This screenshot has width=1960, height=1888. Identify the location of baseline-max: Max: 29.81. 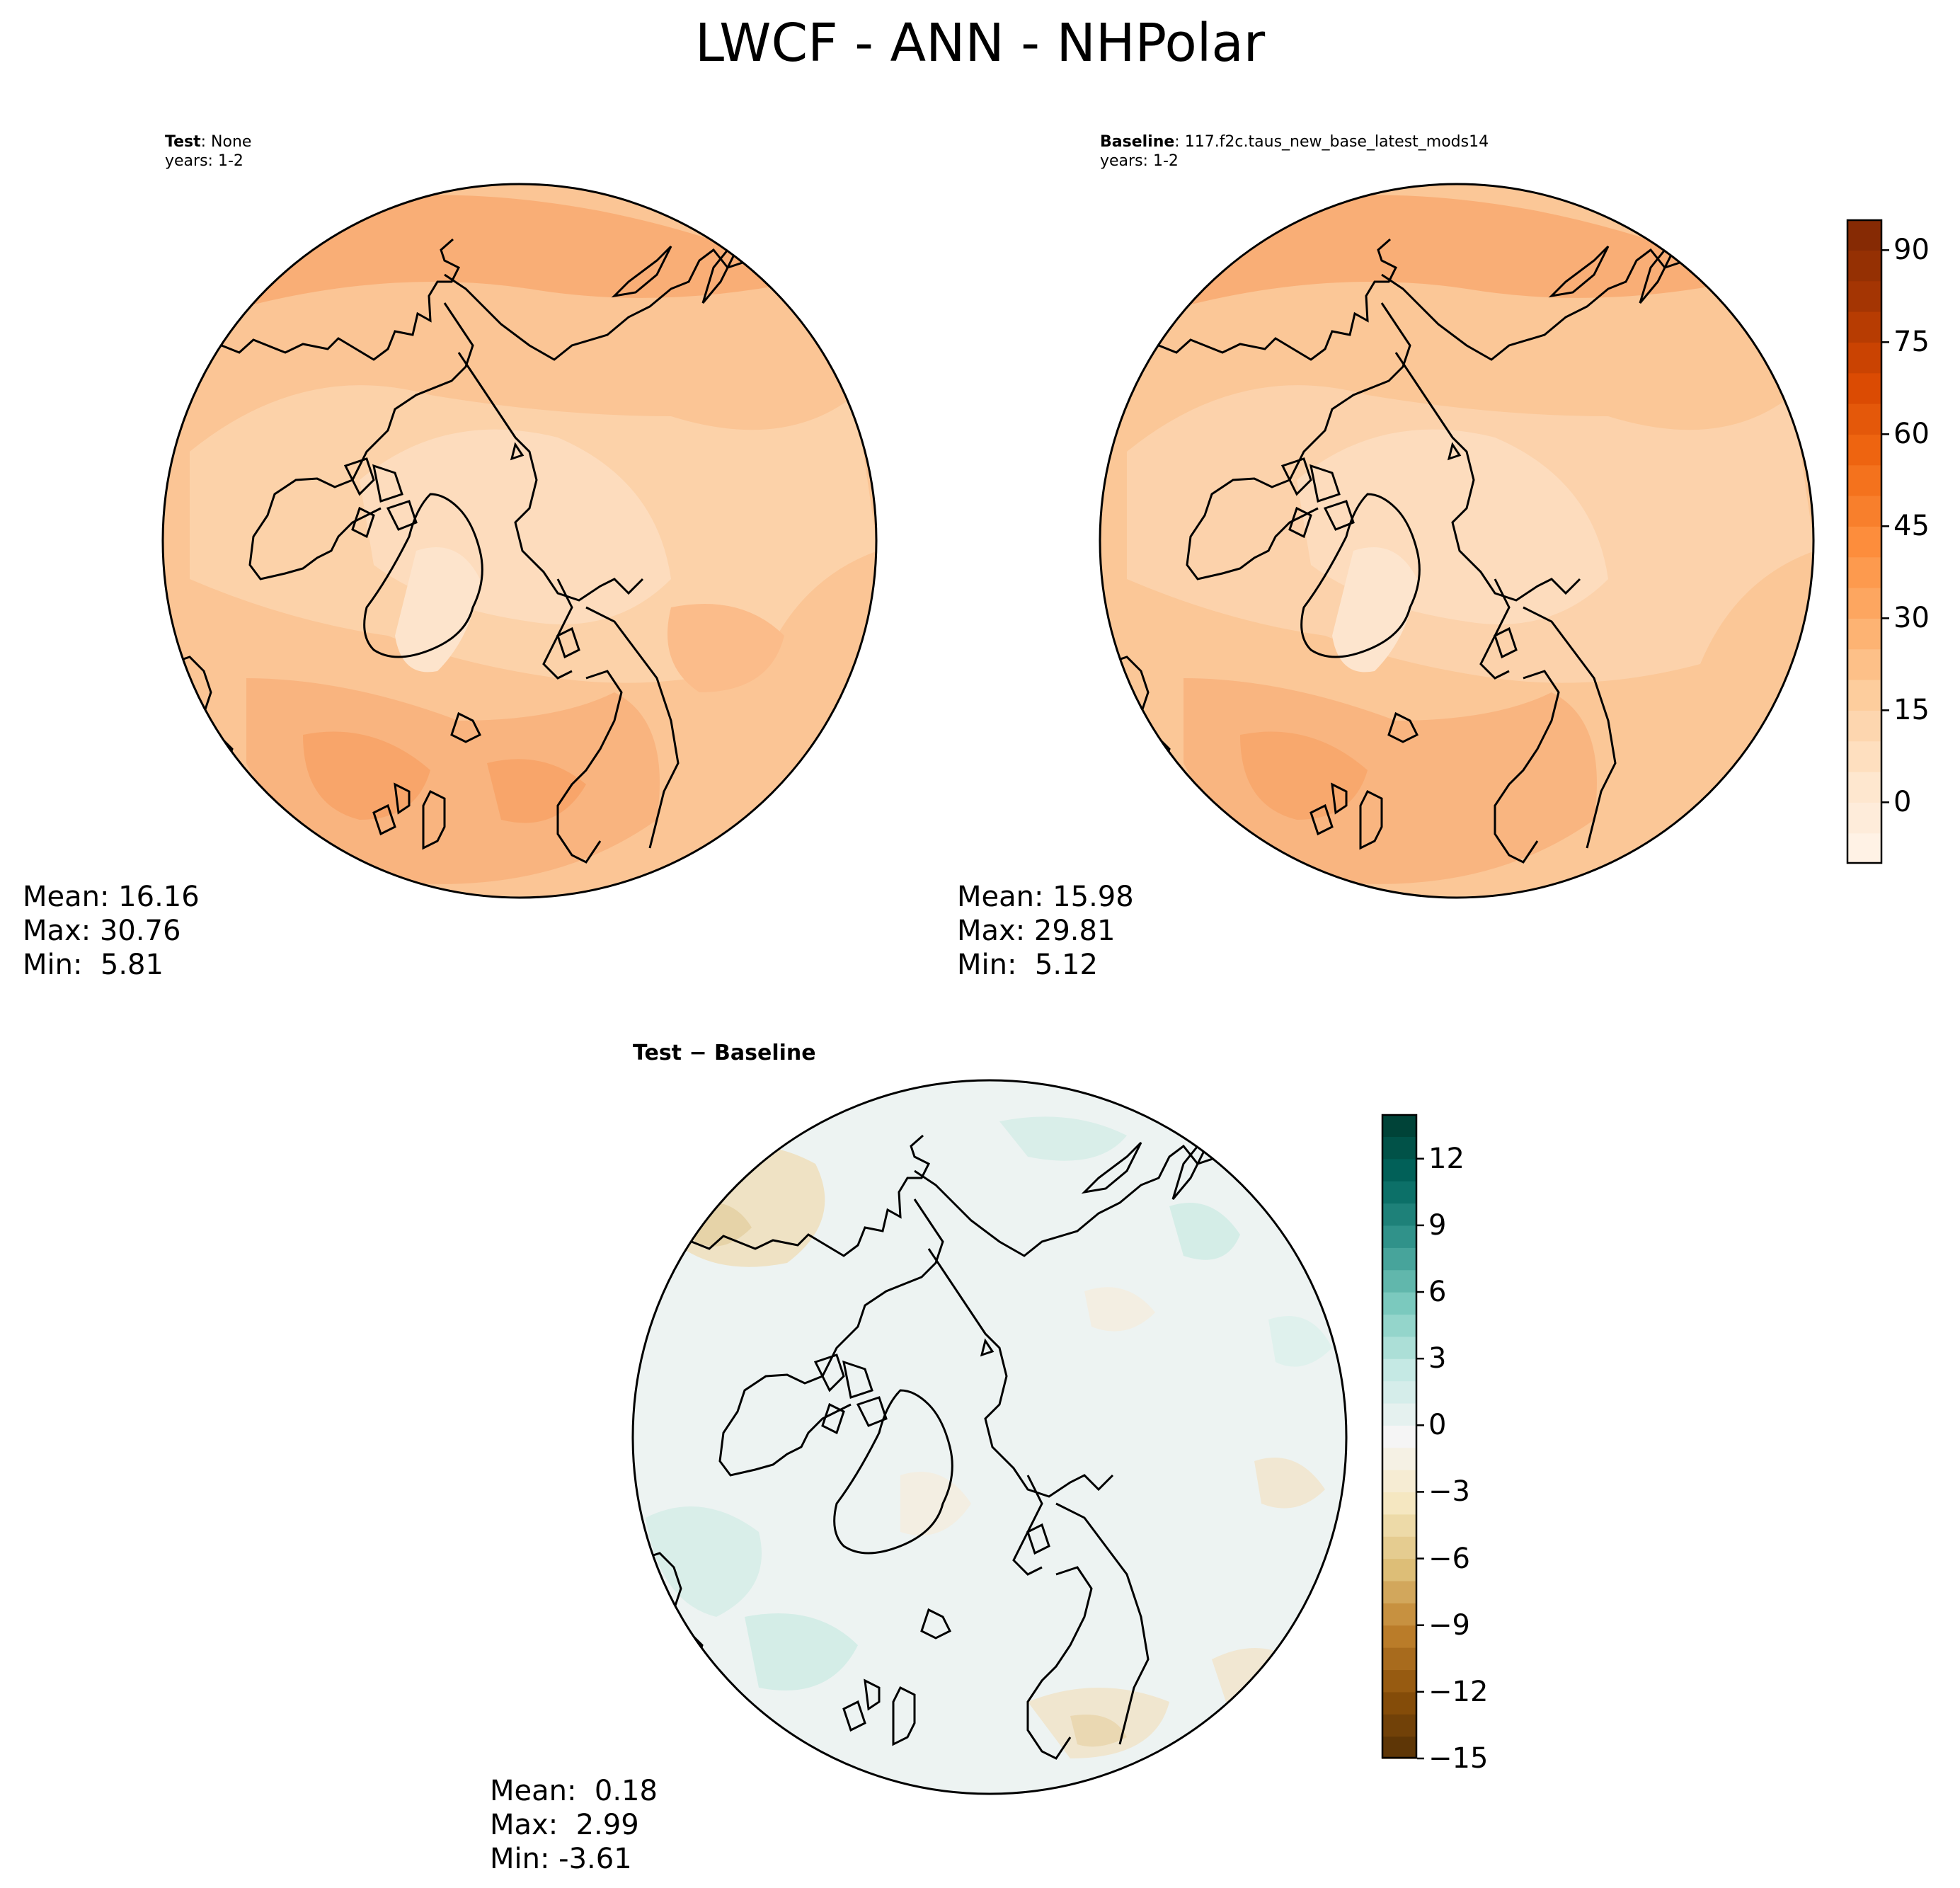
(1036, 931).